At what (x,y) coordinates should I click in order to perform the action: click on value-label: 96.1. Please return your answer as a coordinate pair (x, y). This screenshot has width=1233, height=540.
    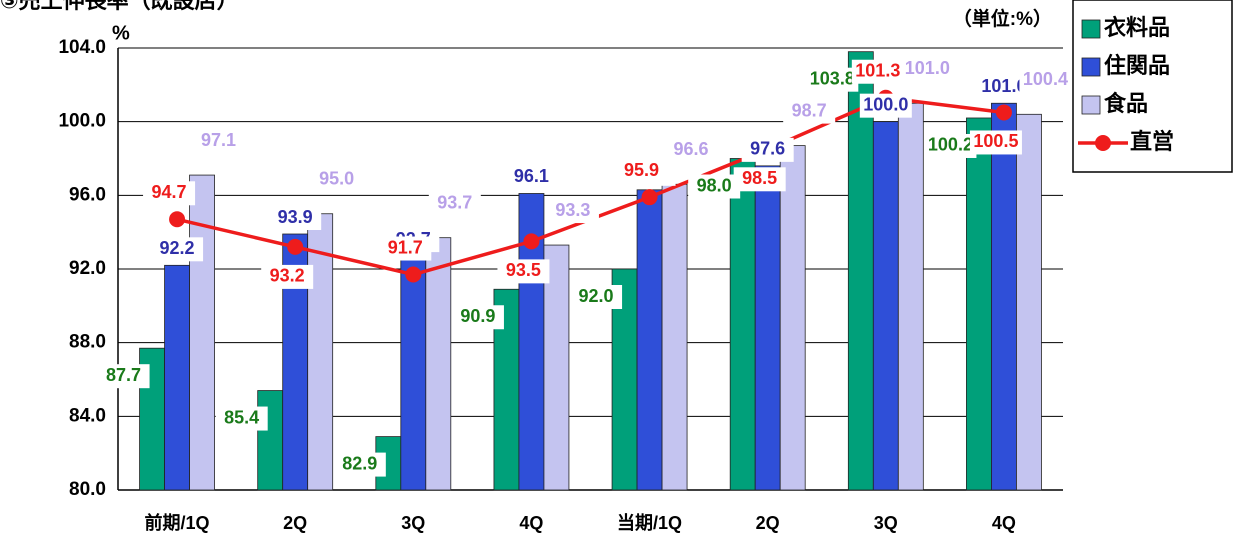
    Looking at the image, I should click on (531, 176).